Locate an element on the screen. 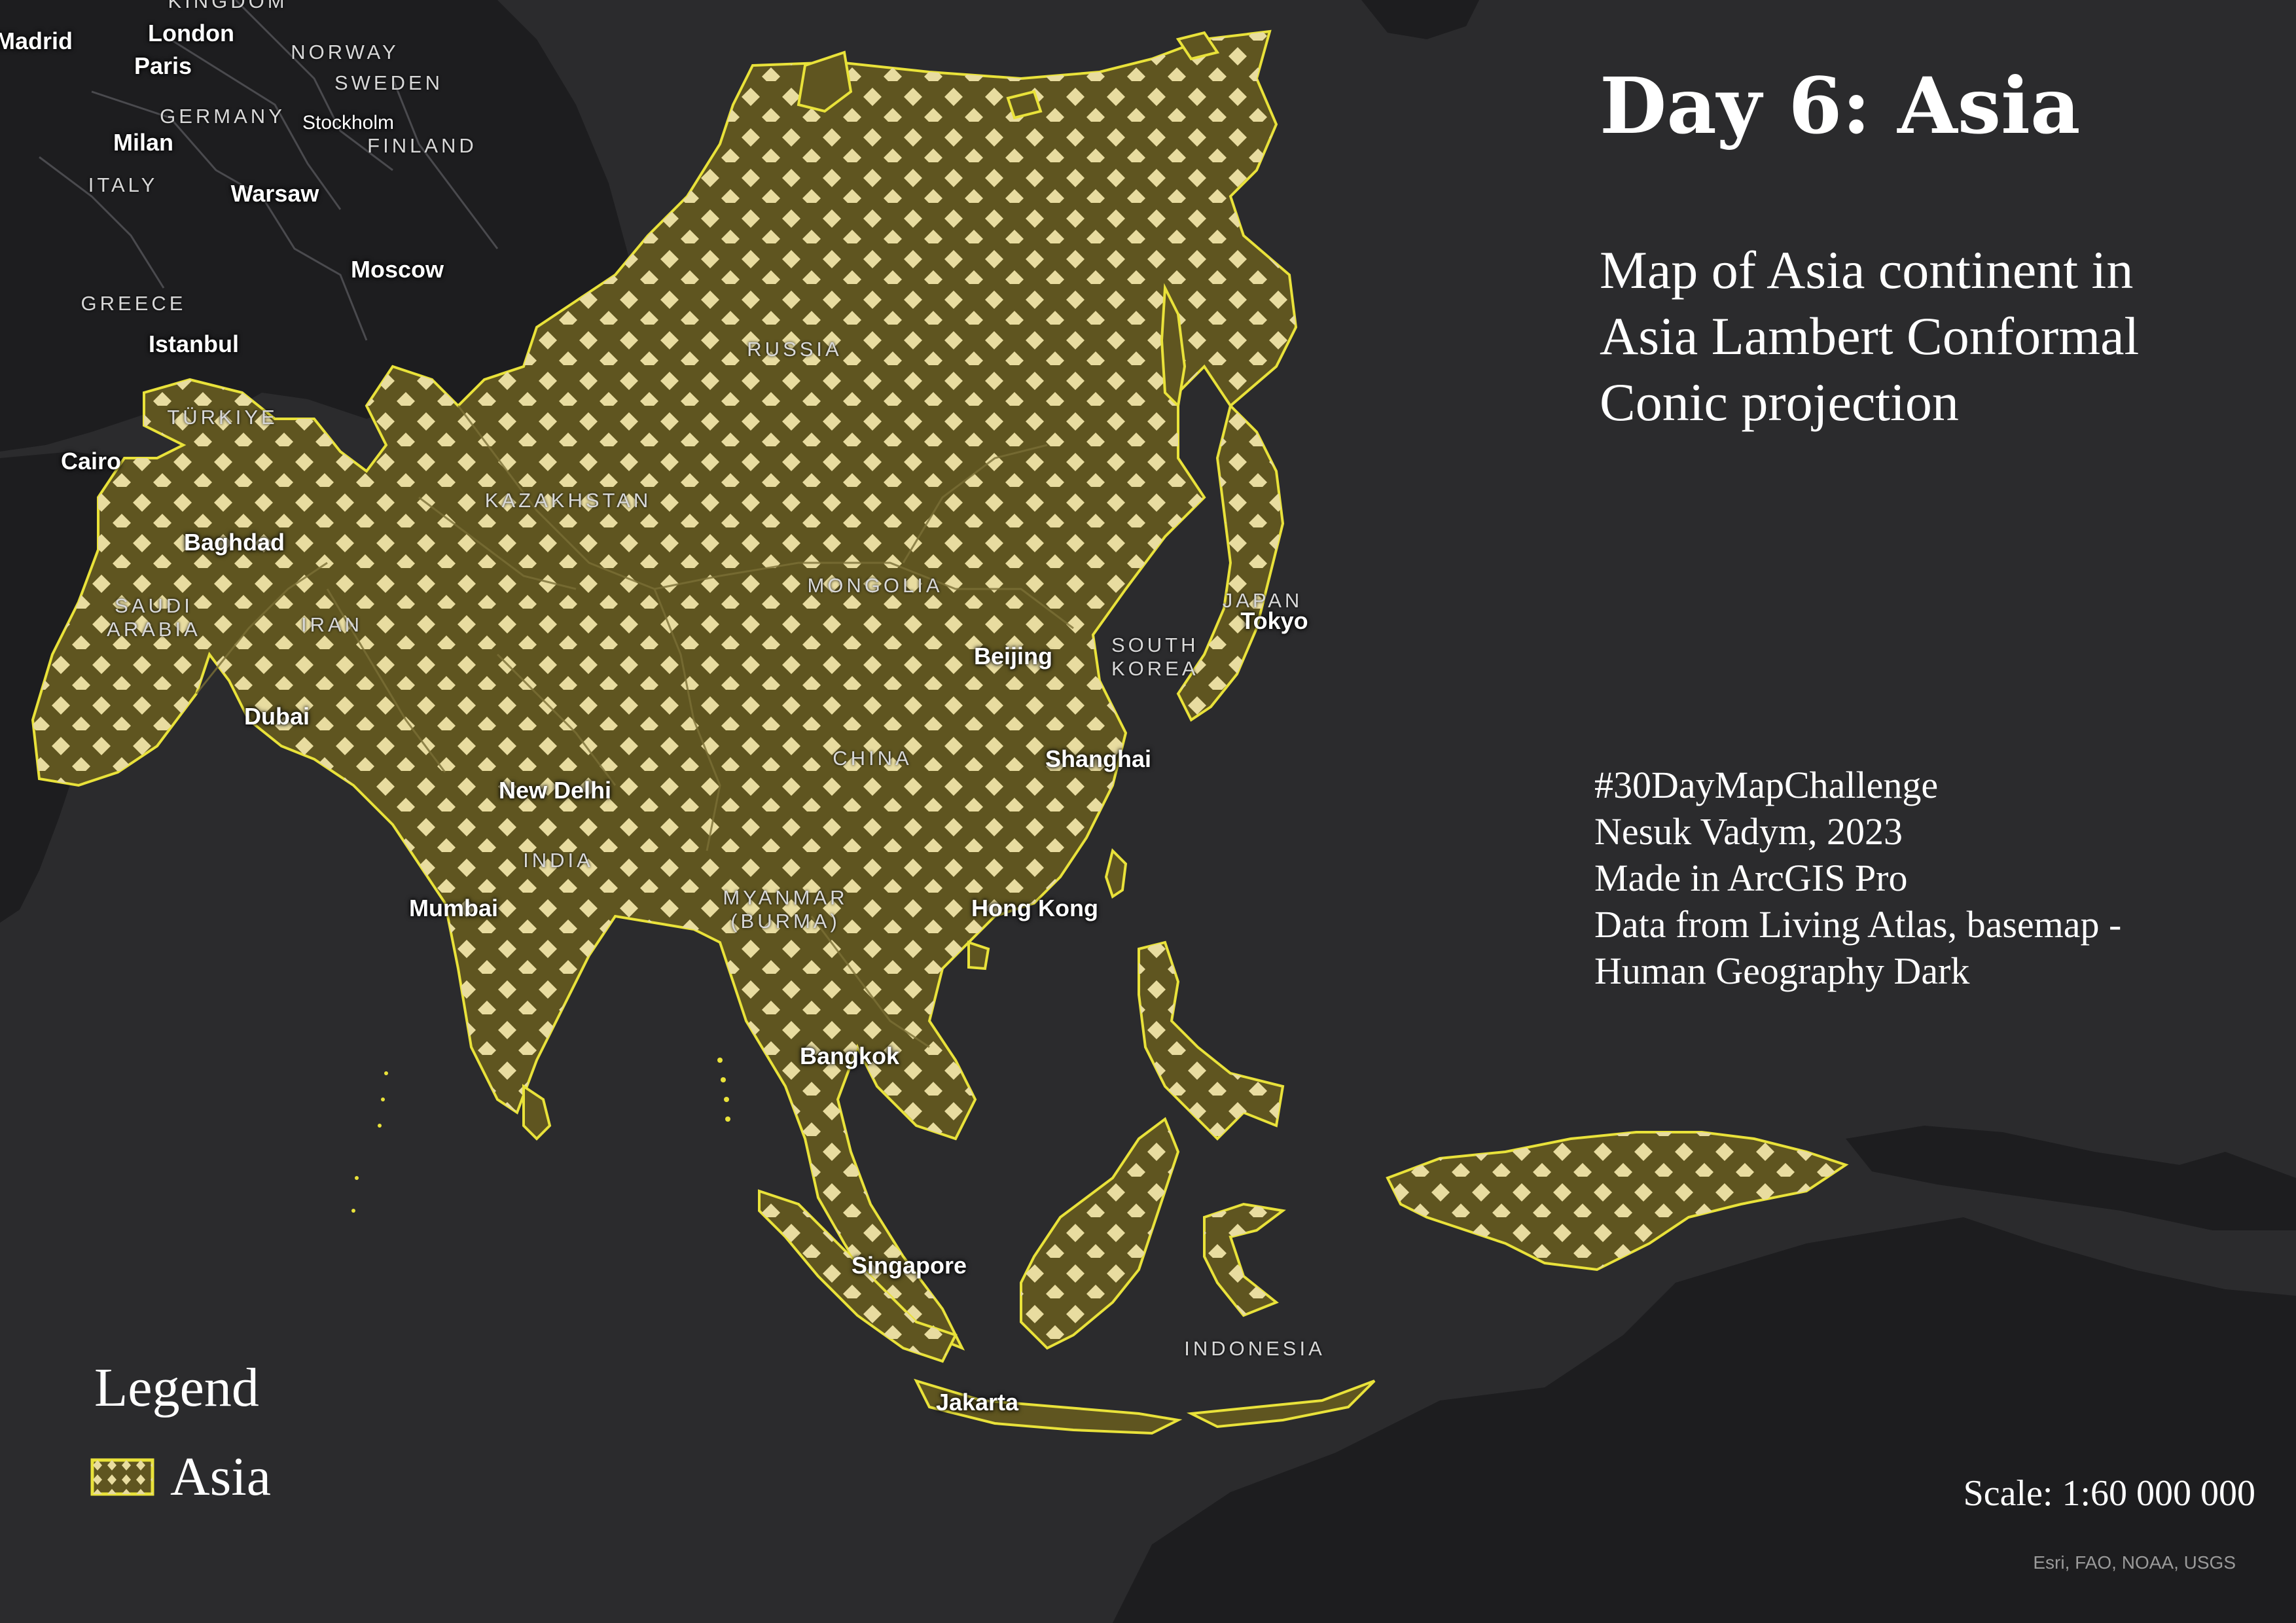  credits-line-hashtag: #30DayMapChallenge is located at coordinates (1766, 785).